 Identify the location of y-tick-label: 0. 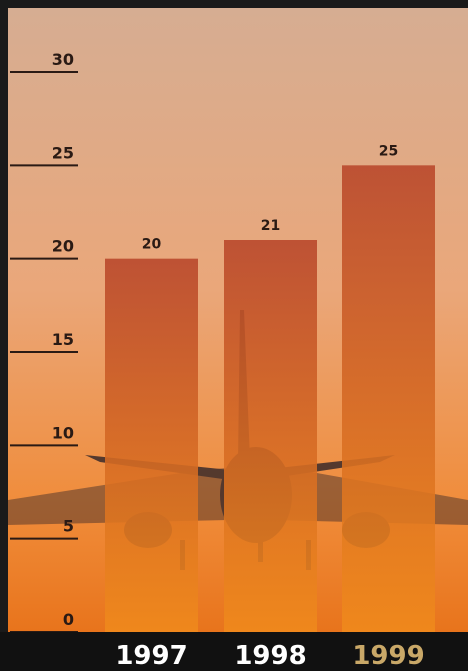
(68, 619).